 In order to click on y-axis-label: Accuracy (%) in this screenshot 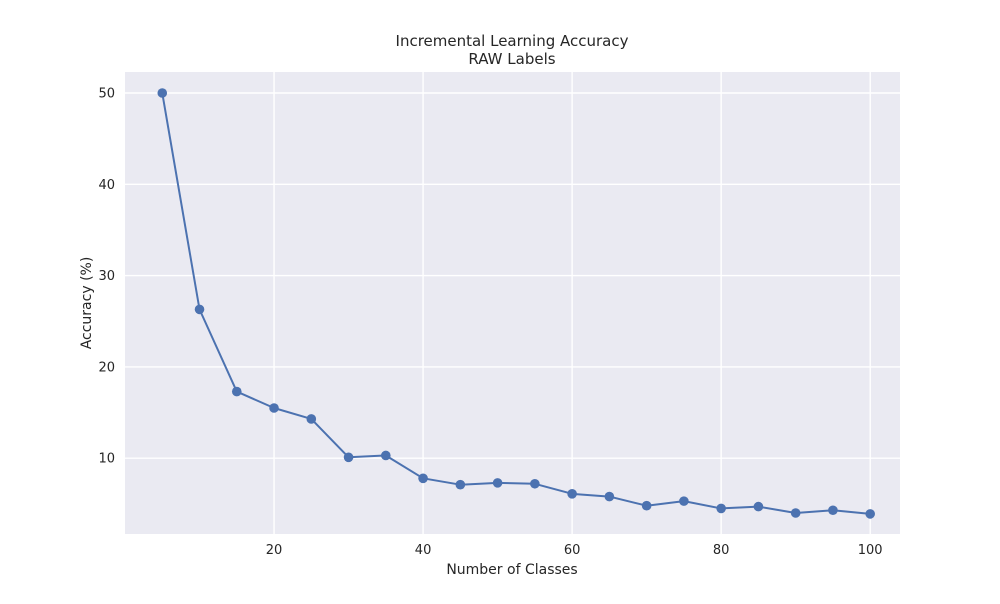, I will do `click(87, 303)`.